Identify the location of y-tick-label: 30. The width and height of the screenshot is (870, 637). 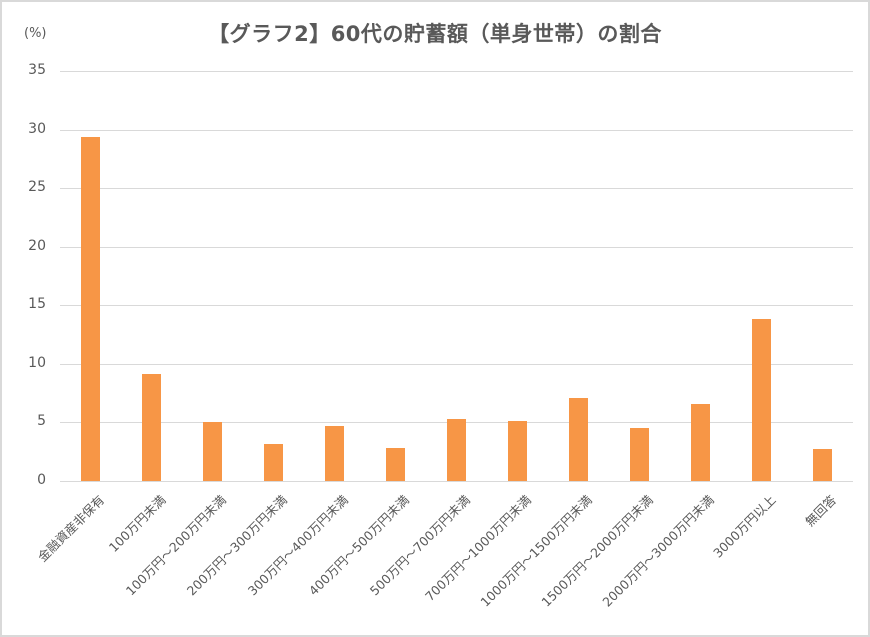
(37, 128).